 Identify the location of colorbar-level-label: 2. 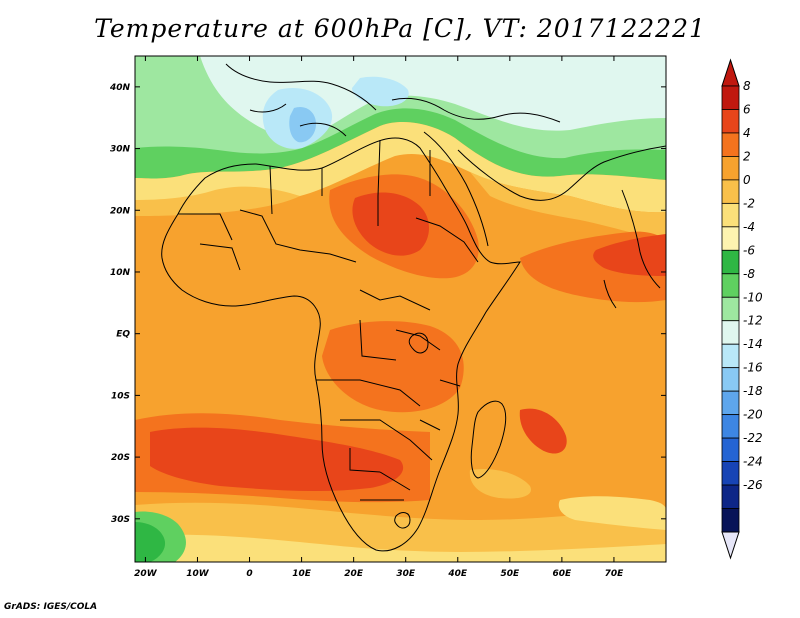
(747, 156).